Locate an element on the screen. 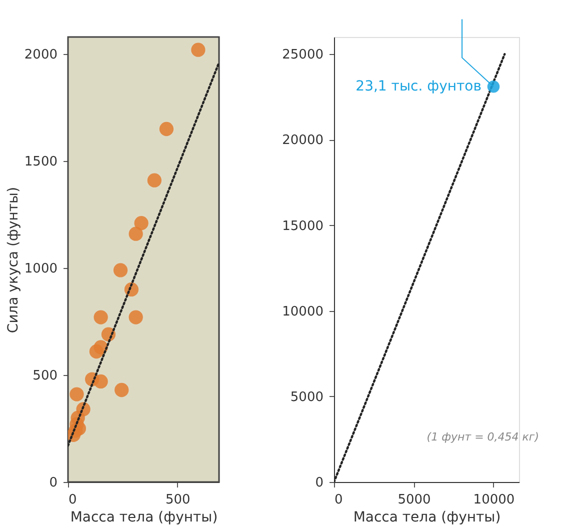 The width and height of the screenshot is (565, 530). y-tick-label: 5000 is located at coordinates (307, 397).